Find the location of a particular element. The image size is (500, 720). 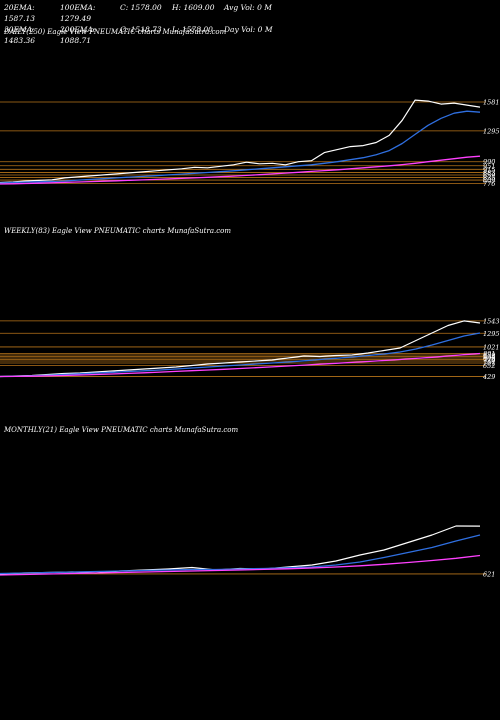

weekly-level-label: 652 is located at coordinates (489, 366).